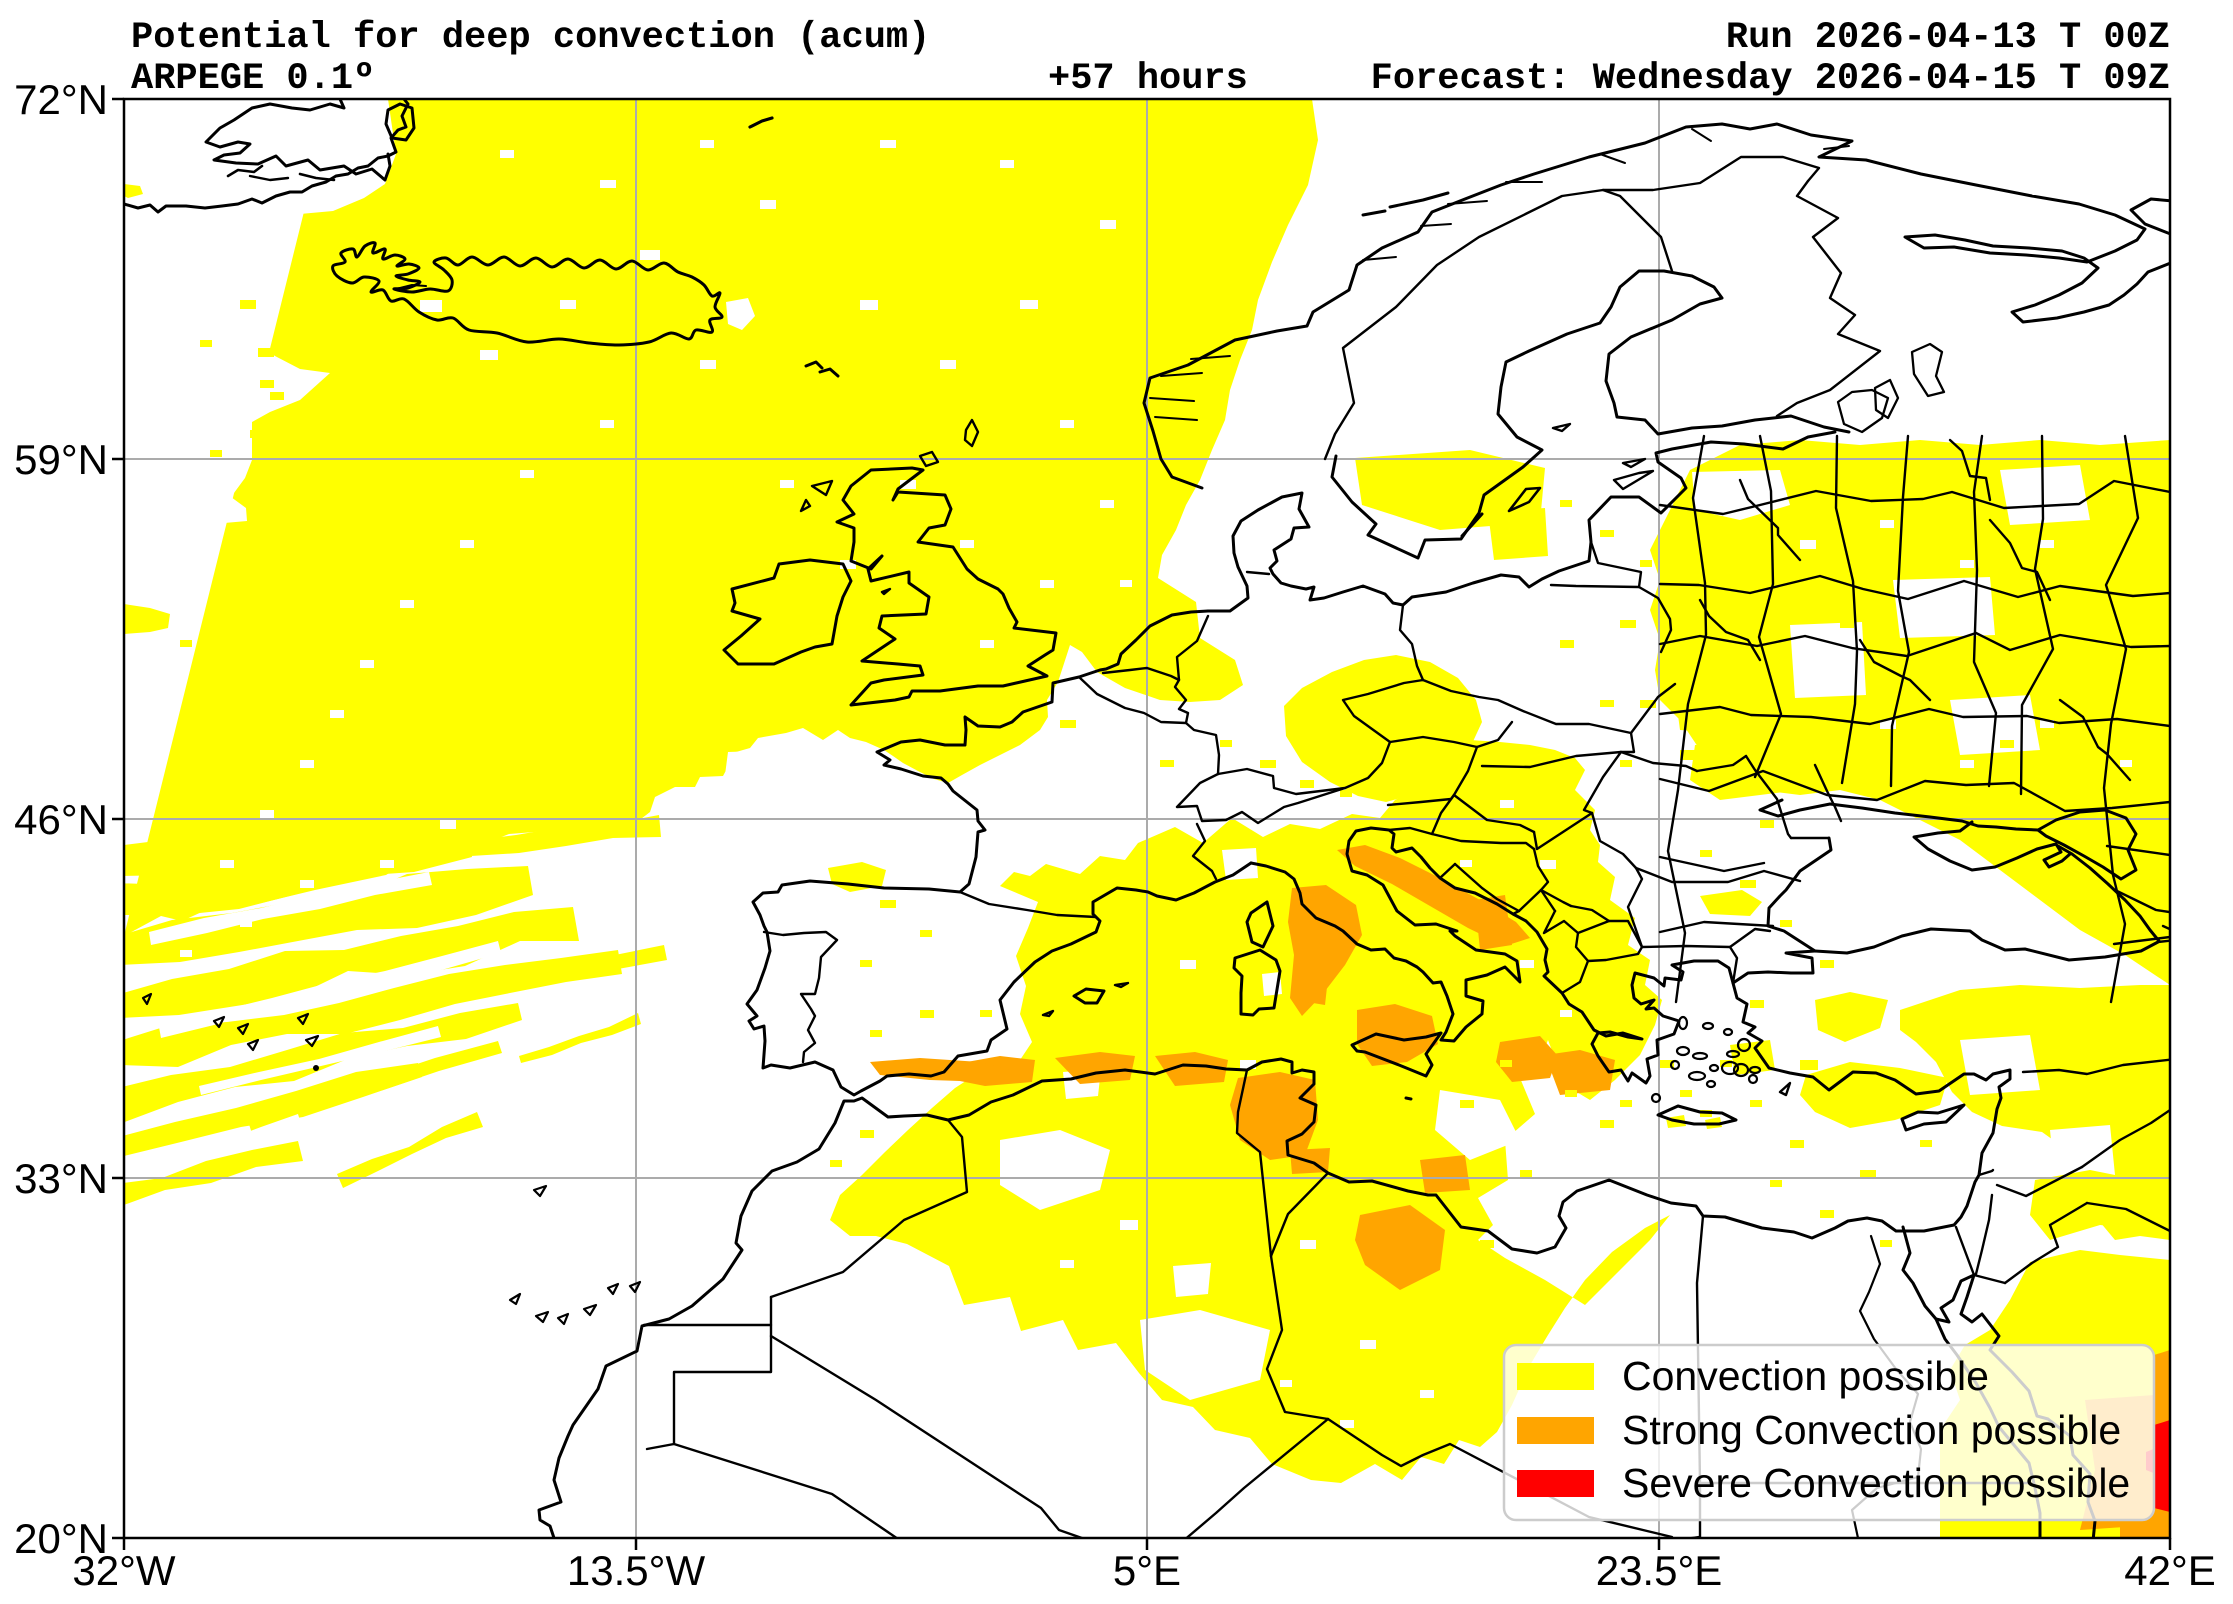  Describe the element at coordinates (1948, 38) in the screenshot. I see `svg-text: Run 2026-04-13 T 00Z` at that location.